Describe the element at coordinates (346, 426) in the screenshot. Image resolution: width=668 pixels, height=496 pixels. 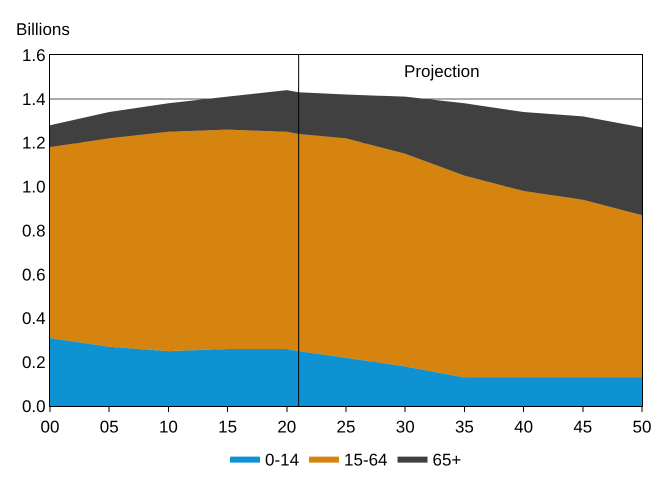
I see `x-tick-label: 25` at that location.